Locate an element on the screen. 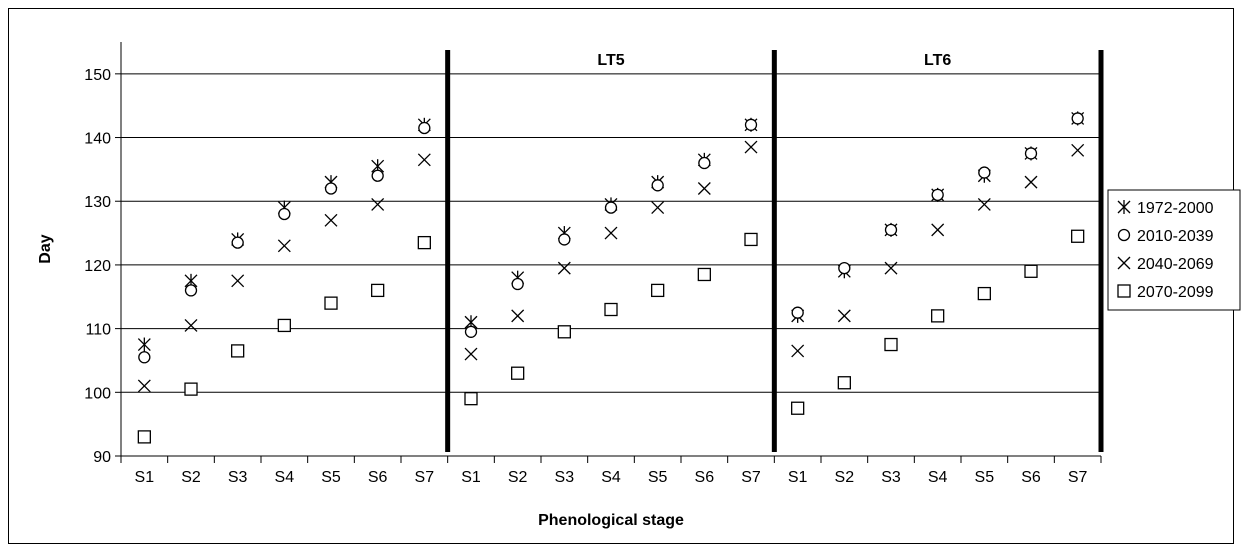  y-tick-label-130: 130 is located at coordinates (97, 202).